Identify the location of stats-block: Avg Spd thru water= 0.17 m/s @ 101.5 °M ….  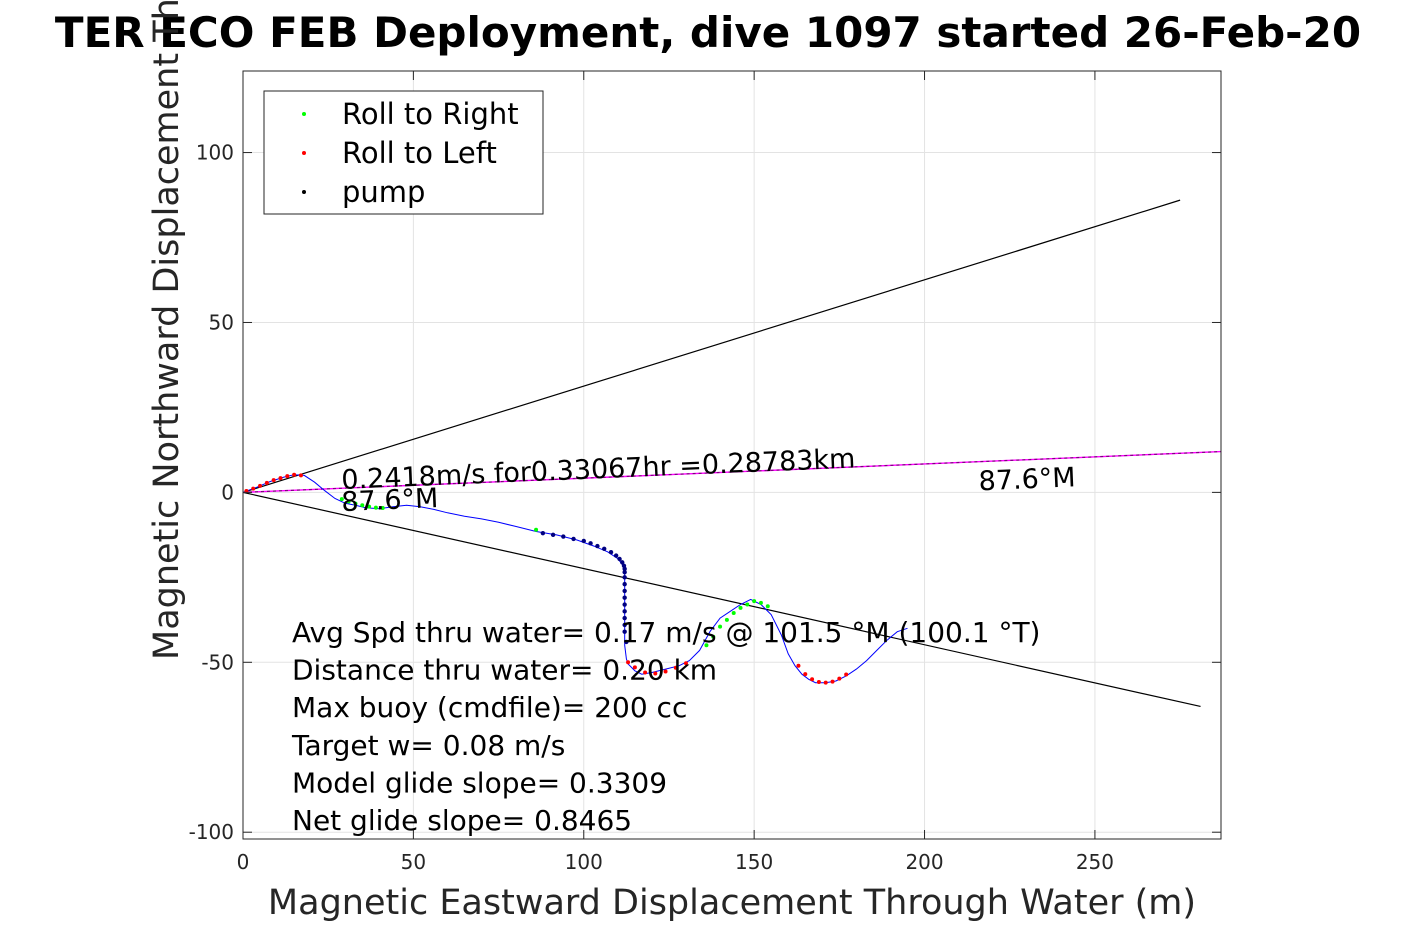
(665, 726).